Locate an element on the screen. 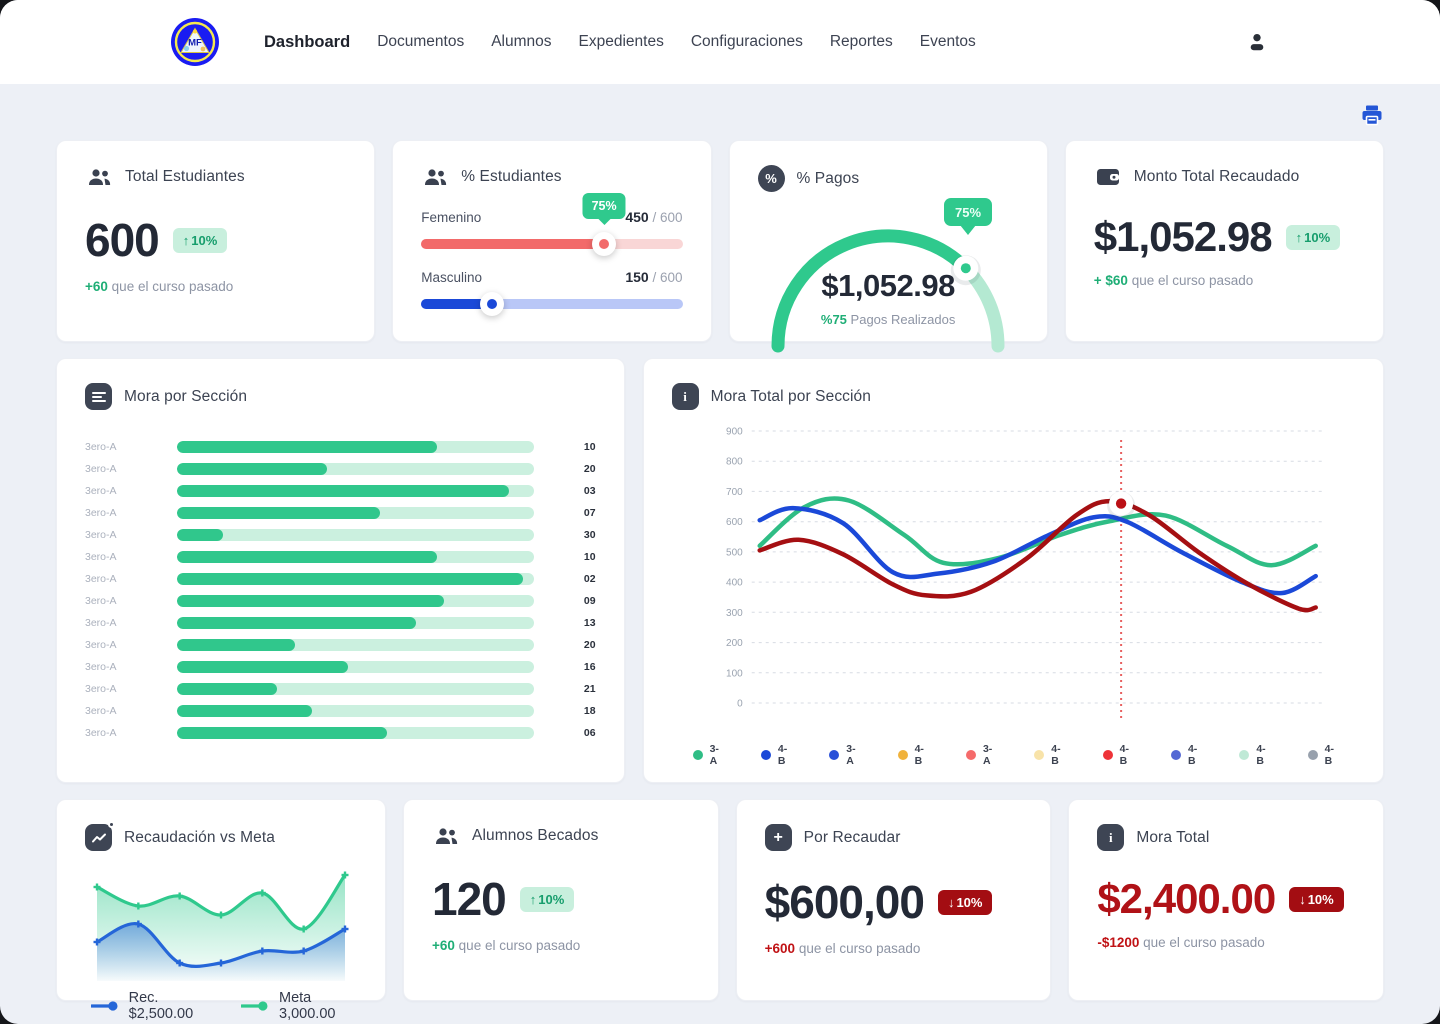 Image resolution: width=1440 pixels, height=1024 pixels. trend-badge: ↑ 10% is located at coordinates (1313, 237).